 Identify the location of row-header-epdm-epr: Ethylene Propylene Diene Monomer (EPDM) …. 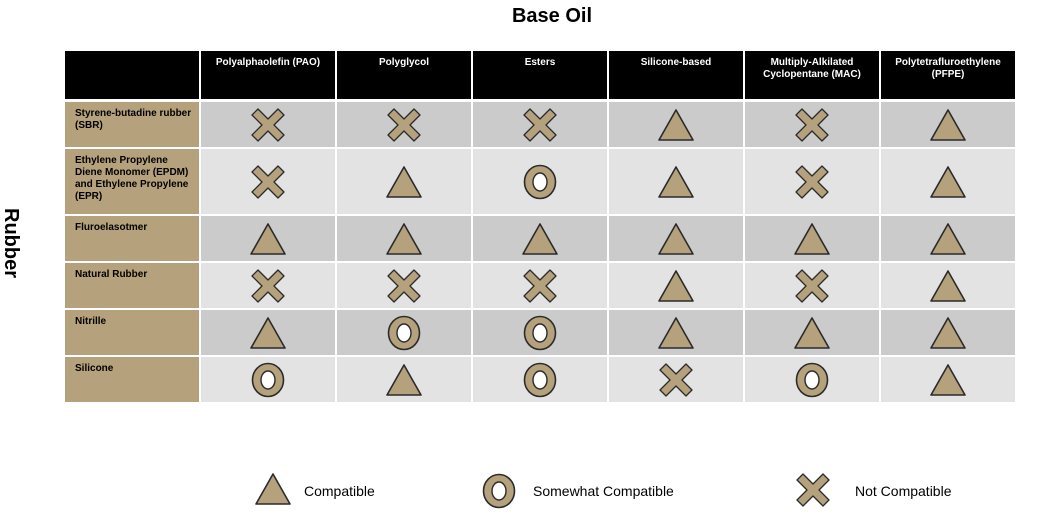
(132, 182).